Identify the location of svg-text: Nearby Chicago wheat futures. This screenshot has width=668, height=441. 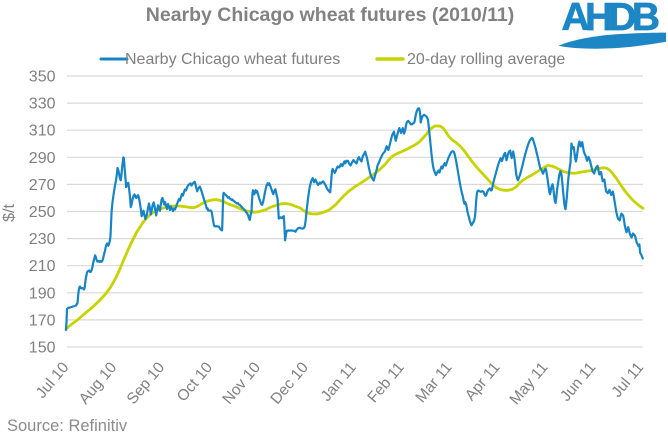
(232, 59).